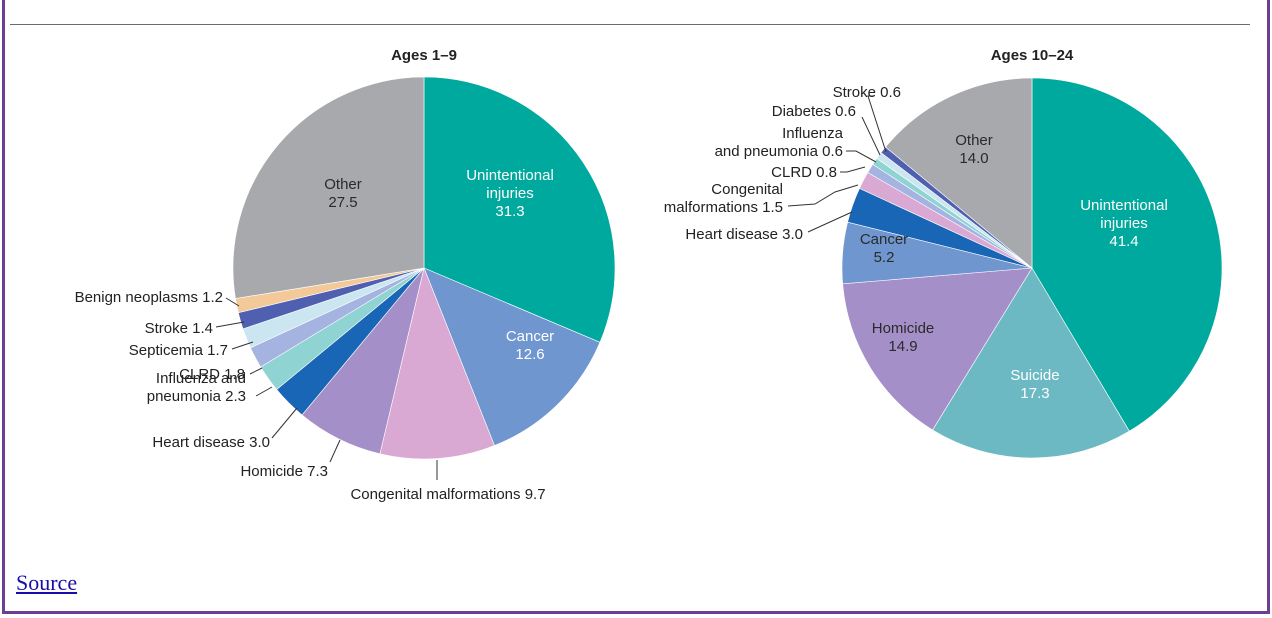  I want to click on slice-label: Influenza and, so click(201, 378).